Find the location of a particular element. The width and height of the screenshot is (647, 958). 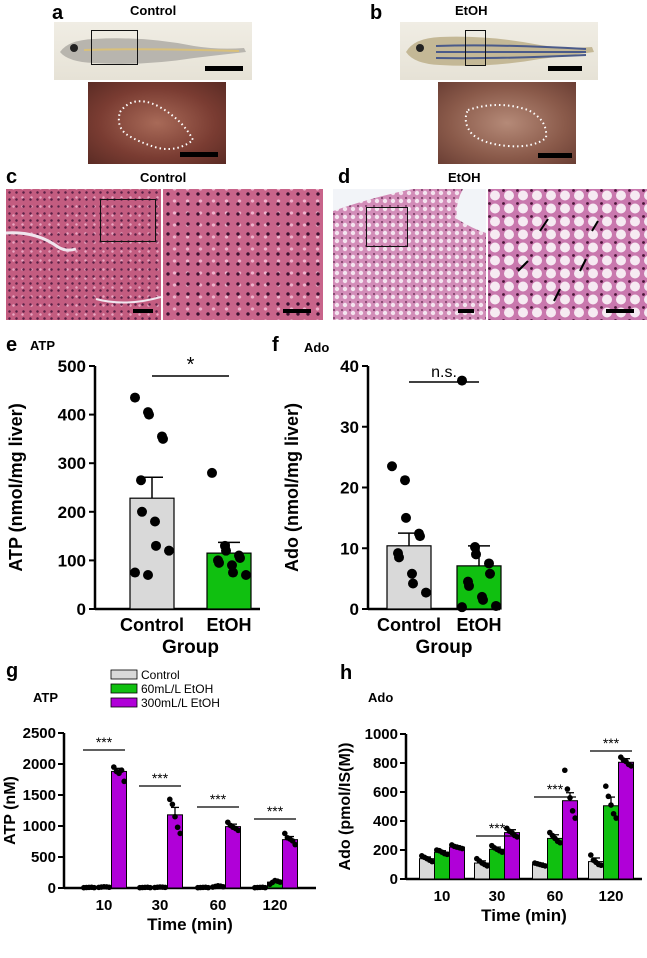

x-tick-label: 60 is located at coordinates (555, 896).